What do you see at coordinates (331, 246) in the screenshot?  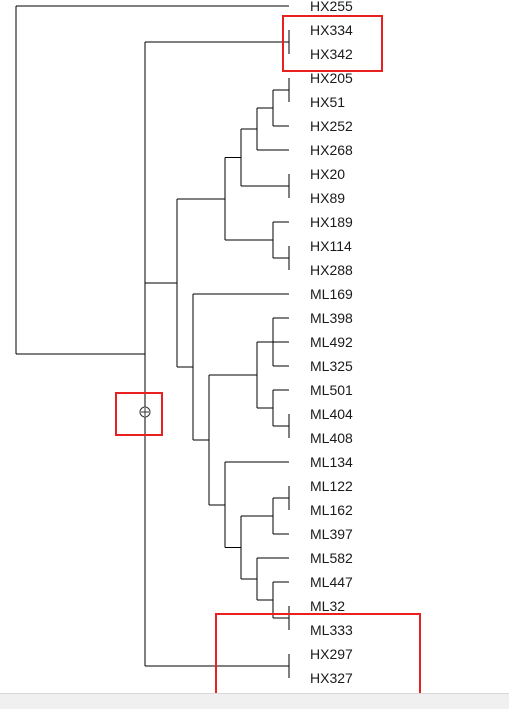 I see `leaf-label-hx114: HX114` at bounding box center [331, 246].